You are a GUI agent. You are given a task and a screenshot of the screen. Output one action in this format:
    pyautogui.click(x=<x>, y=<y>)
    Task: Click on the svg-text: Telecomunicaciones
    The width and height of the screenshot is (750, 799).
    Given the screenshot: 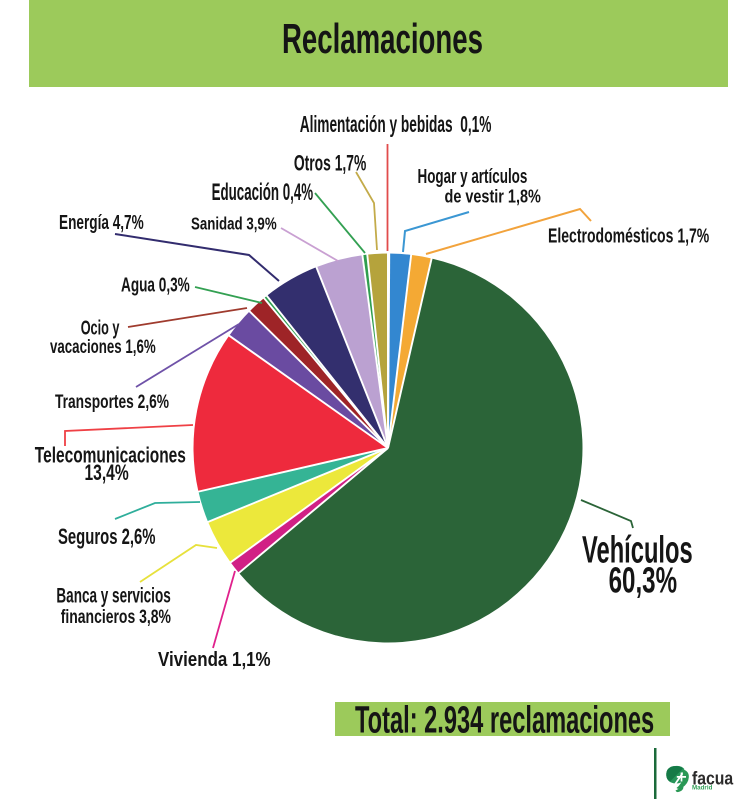 What is the action you would take?
    pyautogui.click(x=110, y=456)
    